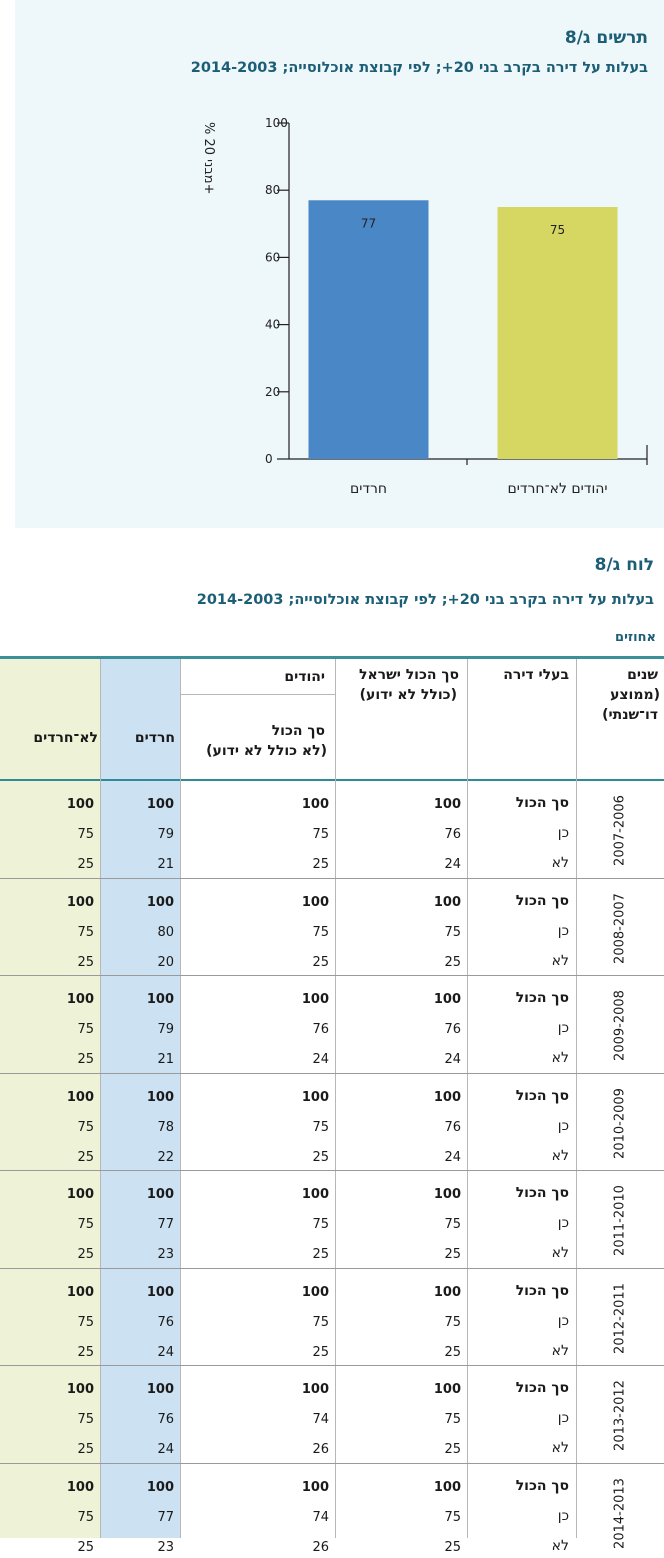 The width and height of the screenshot is (664, 1558). Describe the element at coordinates (620, 830) in the screenshot. I see `year-range-label: 2007-2006` at that location.